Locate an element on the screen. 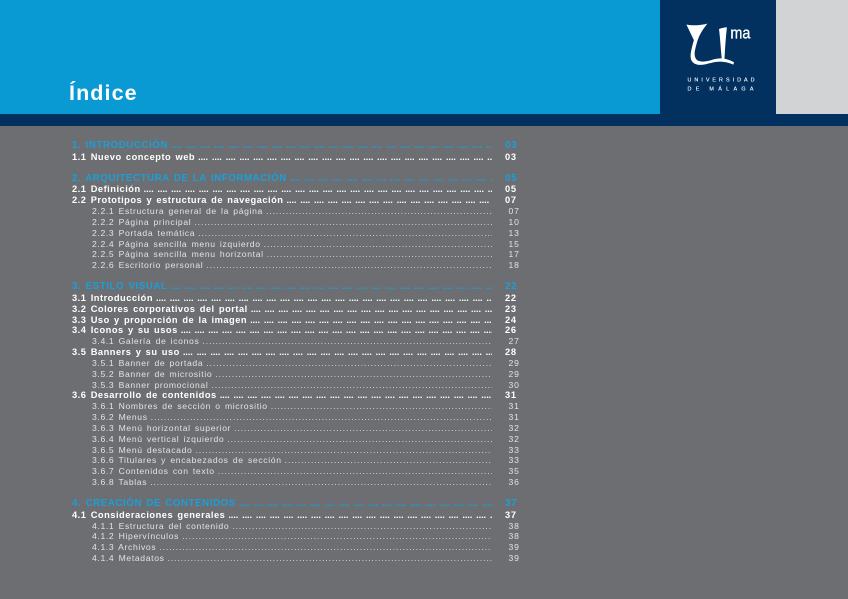 This screenshot has width=848, height=599. svg-text: UNIVERSIDAD is located at coordinates (721, 80).